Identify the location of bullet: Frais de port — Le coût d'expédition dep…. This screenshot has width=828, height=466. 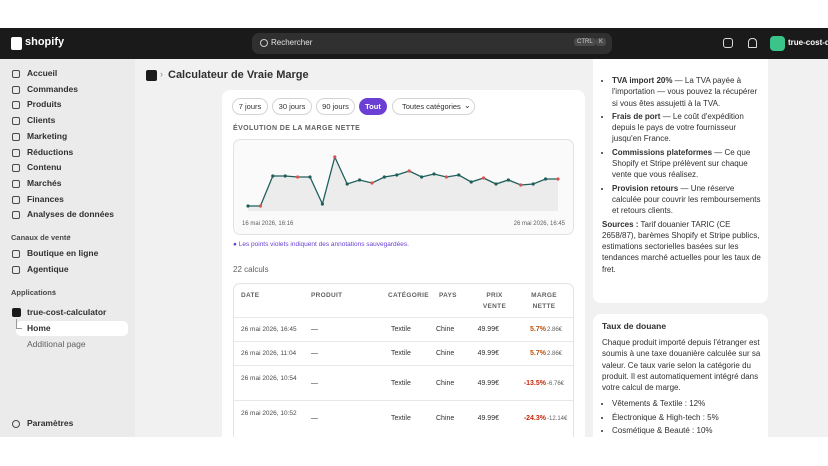
(687, 128).